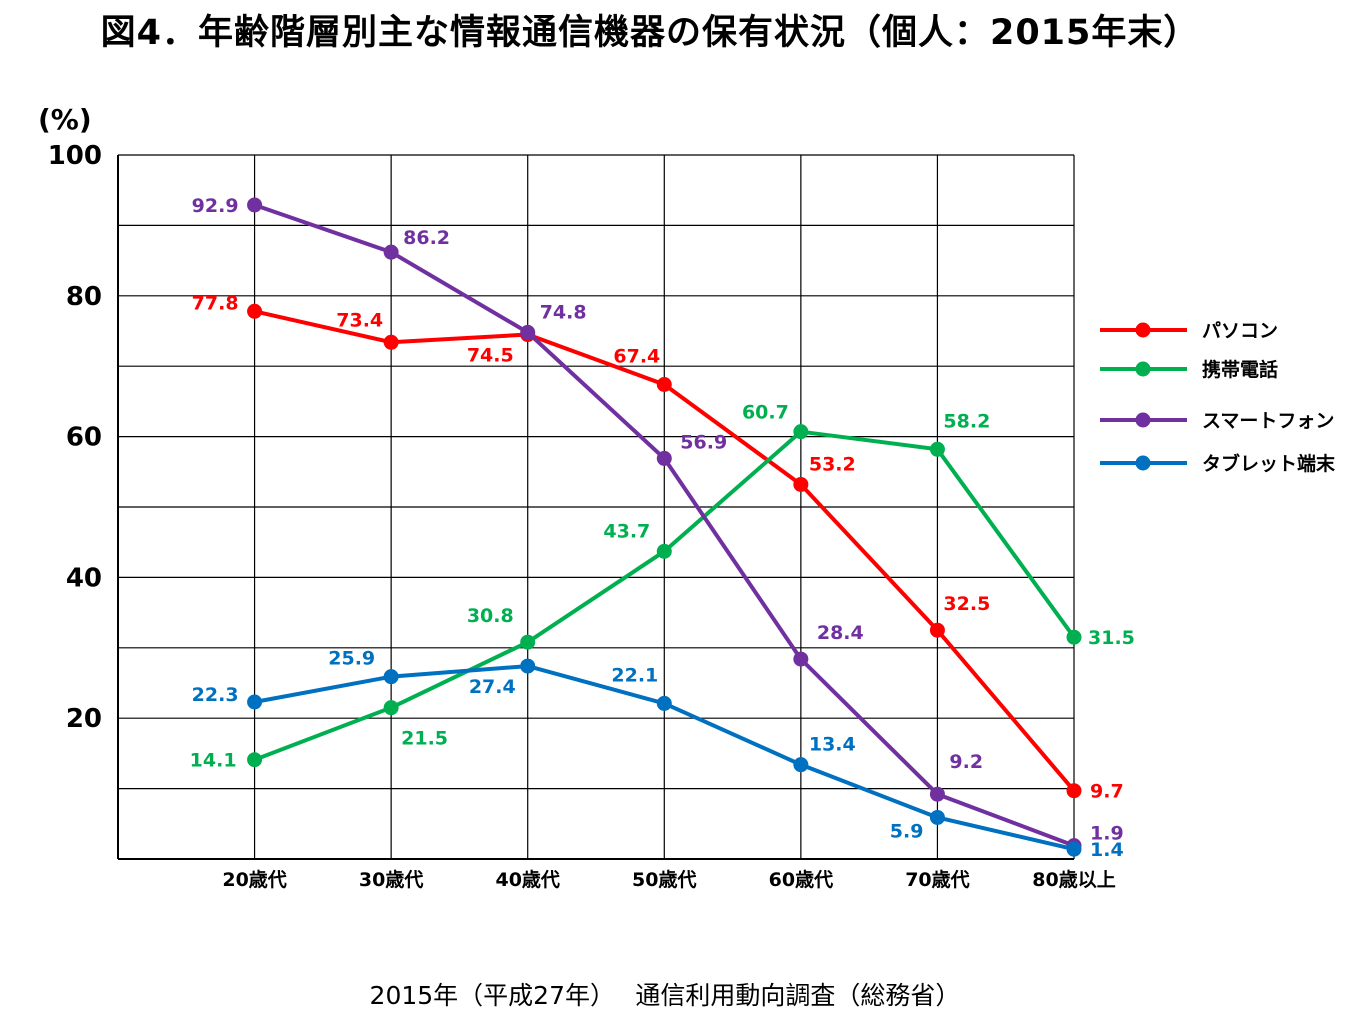 The height and width of the screenshot is (1031, 1367). Describe the element at coordinates (426, 238) in the screenshot. I see `data-label: 86.2` at that location.